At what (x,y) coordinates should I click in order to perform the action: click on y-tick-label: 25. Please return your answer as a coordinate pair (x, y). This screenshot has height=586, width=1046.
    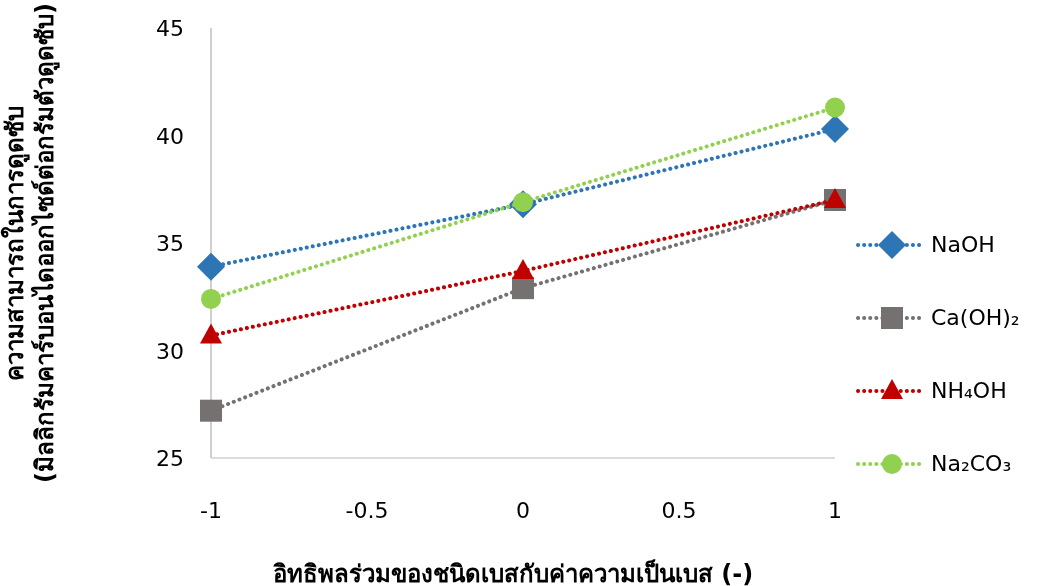
    Looking at the image, I should click on (170, 458).